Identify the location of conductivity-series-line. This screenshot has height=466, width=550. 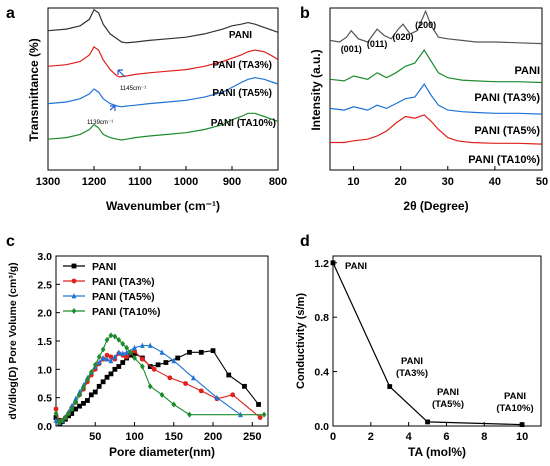
(427, 344).